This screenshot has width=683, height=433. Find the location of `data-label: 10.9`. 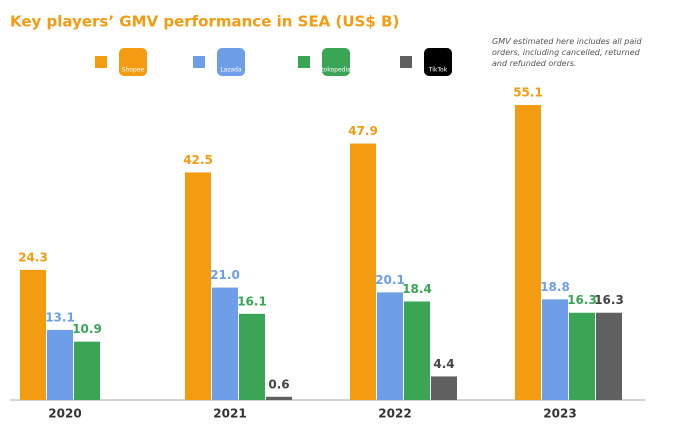

data-label: 10.9 is located at coordinates (87, 329).